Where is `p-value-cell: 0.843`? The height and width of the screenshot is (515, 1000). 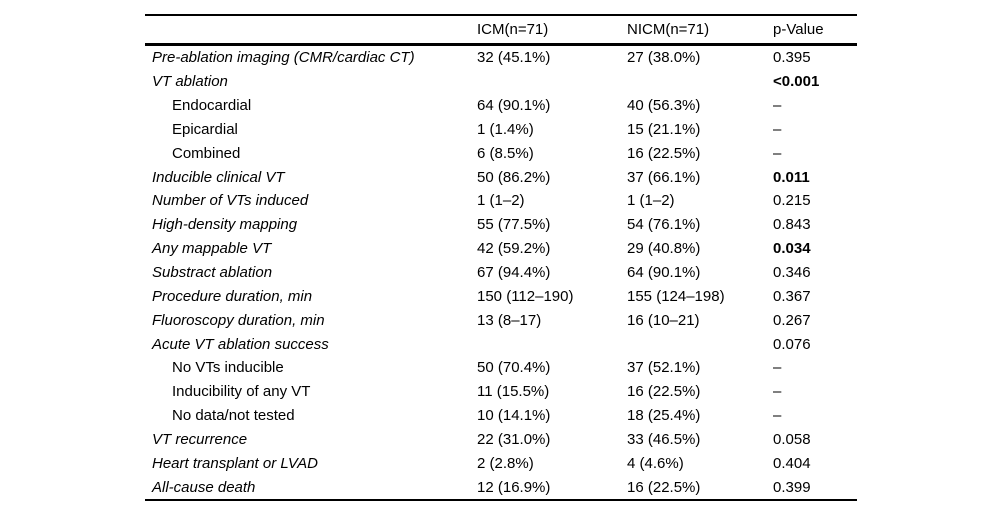 p-value-cell: 0.843 is located at coordinates (792, 225).